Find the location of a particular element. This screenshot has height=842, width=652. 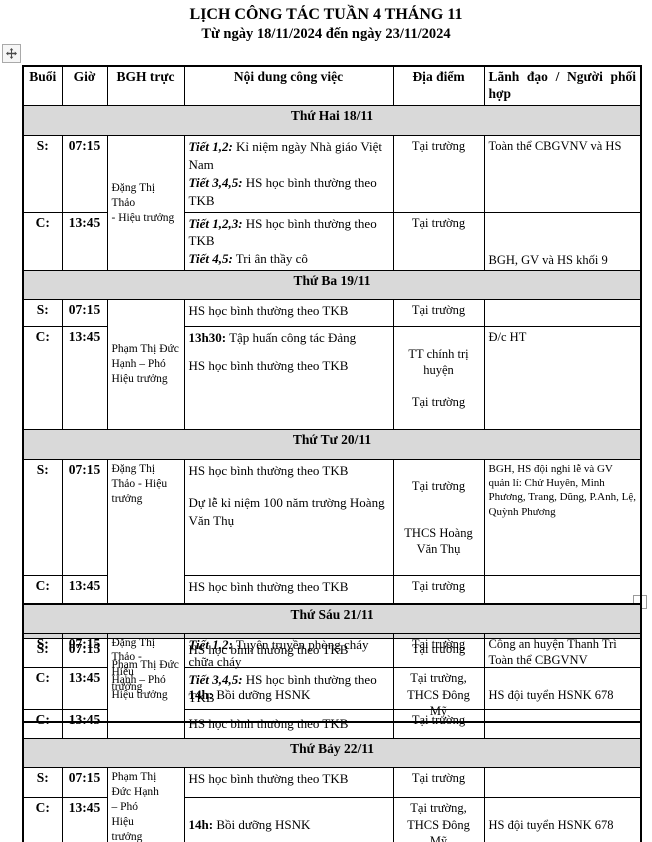

tasks-cell: HS học bình thường theo TKB is located at coordinates (288, 313).